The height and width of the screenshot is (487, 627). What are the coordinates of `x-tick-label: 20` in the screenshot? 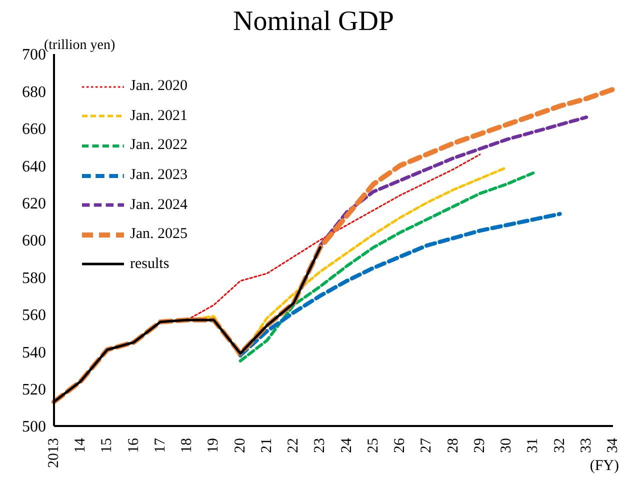 It's located at (240, 445).